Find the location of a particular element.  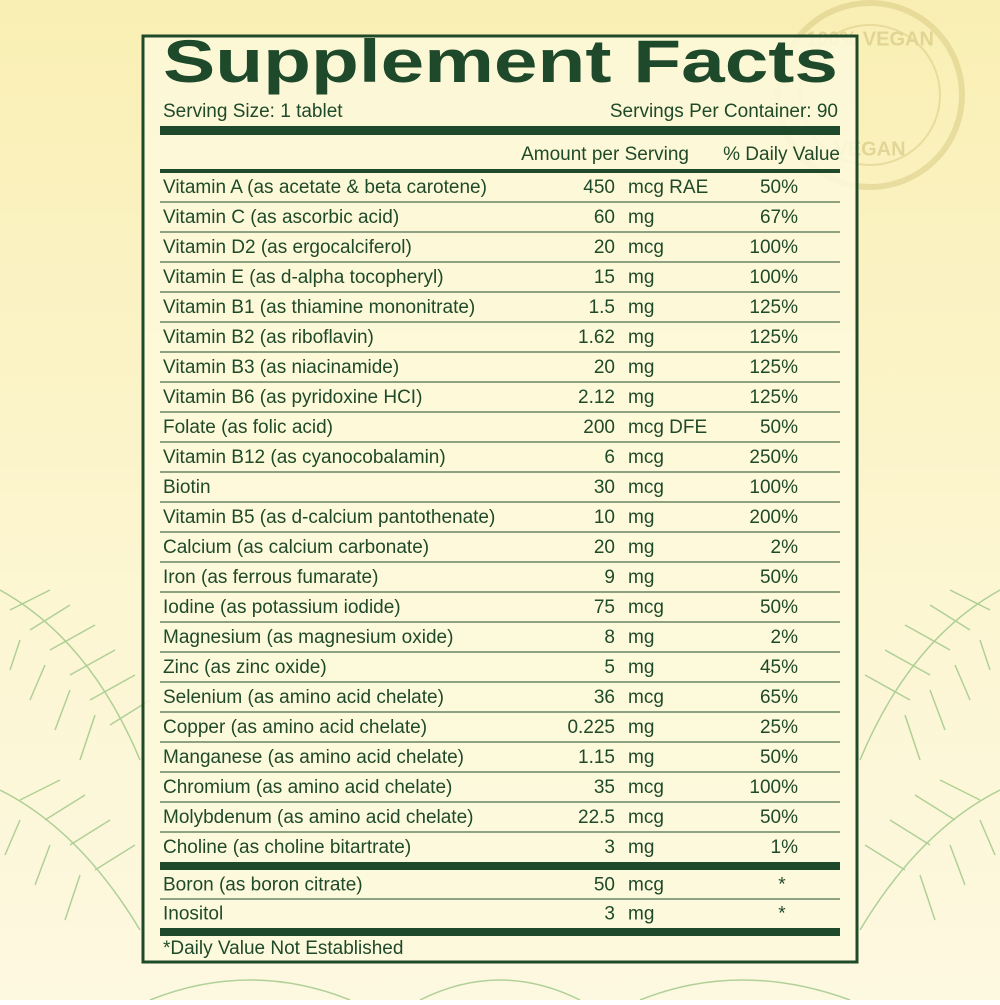

nutrient-amount: 8 is located at coordinates (609, 637).